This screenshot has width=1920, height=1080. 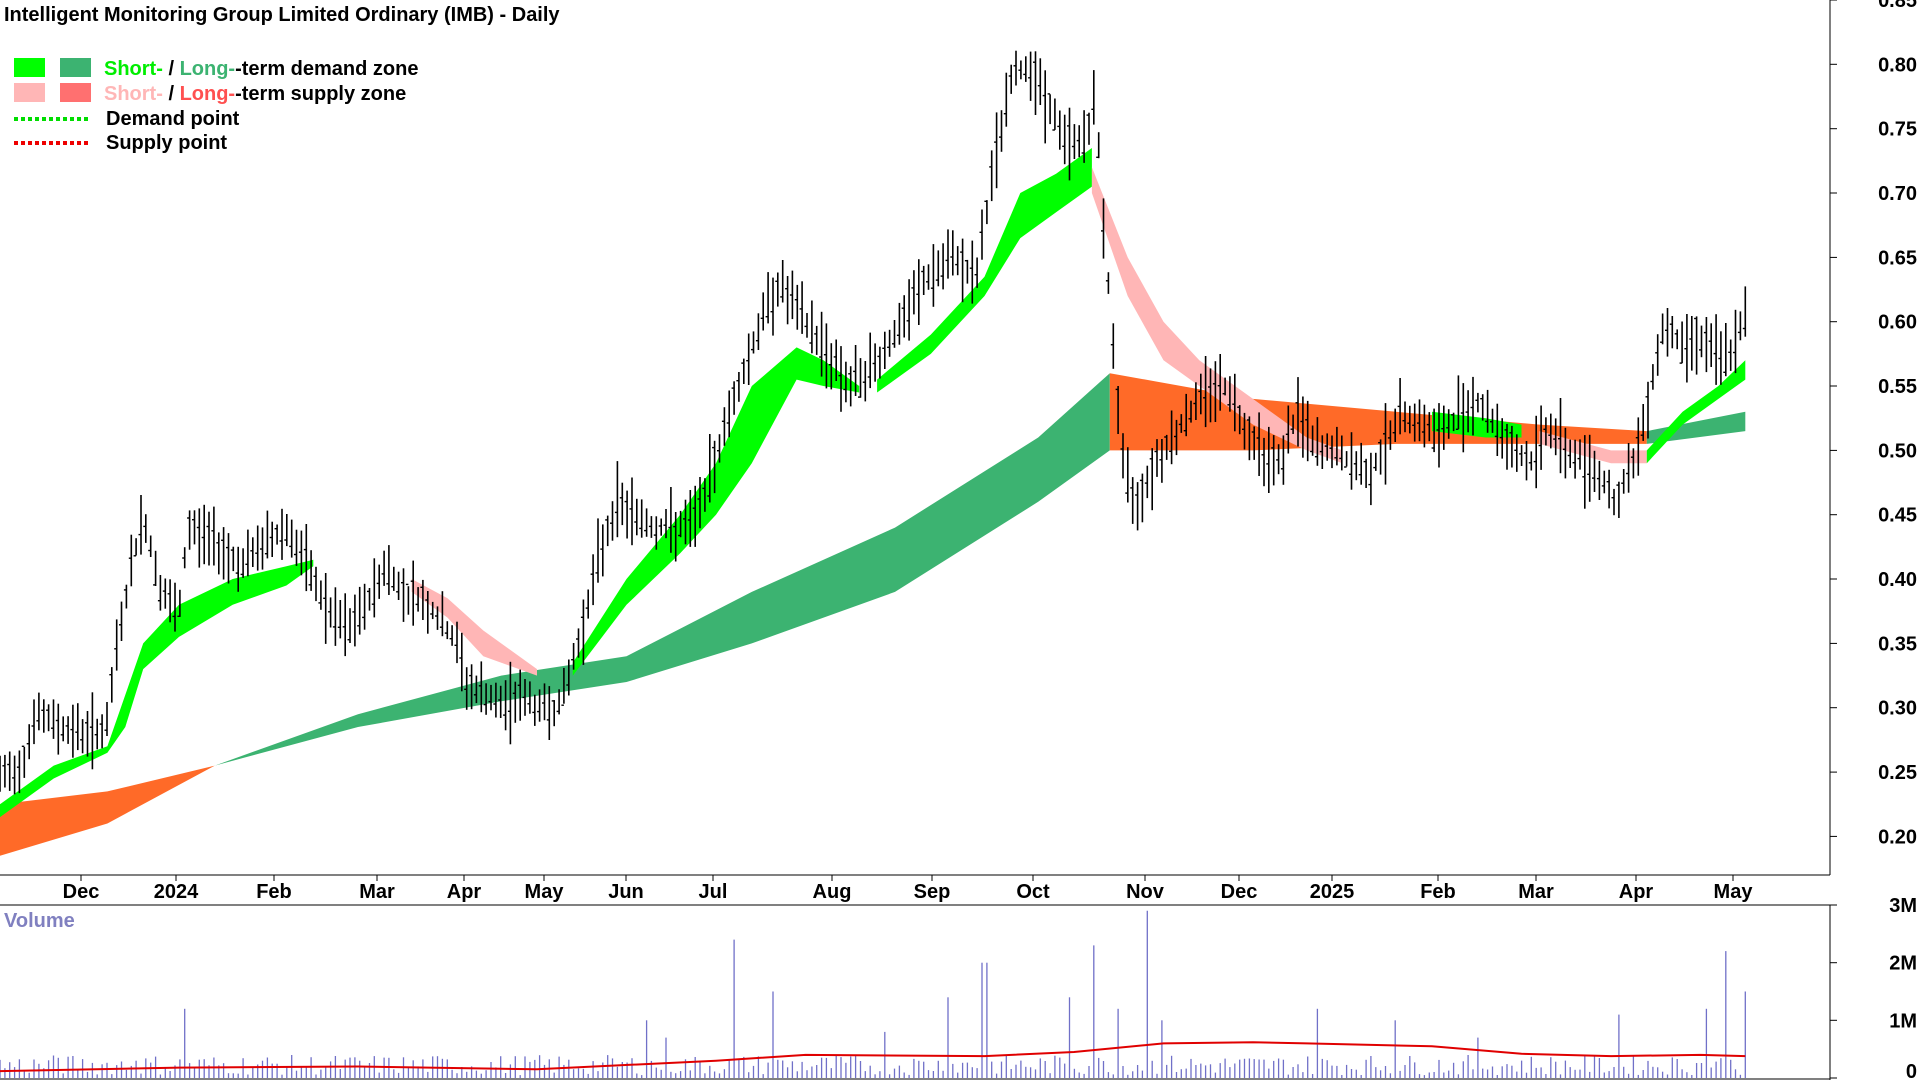 What do you see at coordinates (1897, 65) in the screenshot?
I see `price-tick-label: 0.80` at bounding box center [1897, 65].